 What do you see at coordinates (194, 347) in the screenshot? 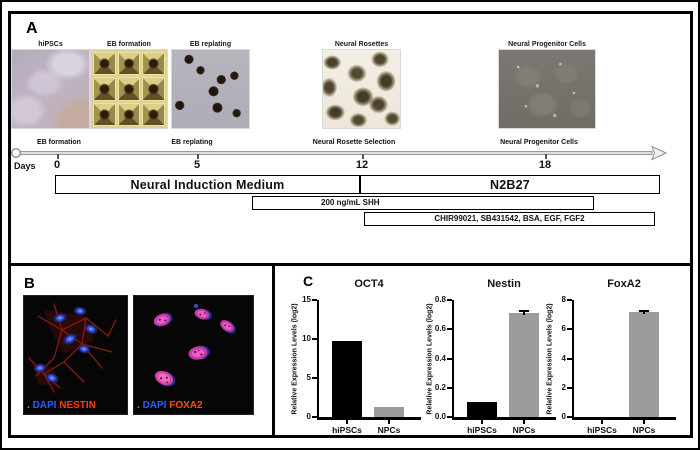
I see `foxa2-nuclei` at bounding box center [194, 347].